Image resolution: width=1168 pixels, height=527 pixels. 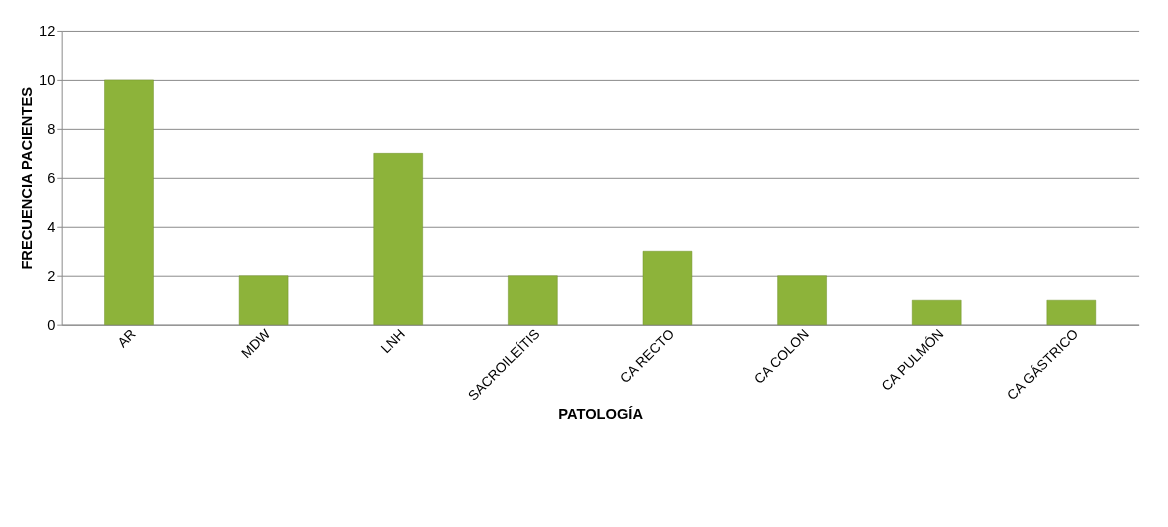 I want to click on y-tick-label: 4, so click(x=51, y=227).